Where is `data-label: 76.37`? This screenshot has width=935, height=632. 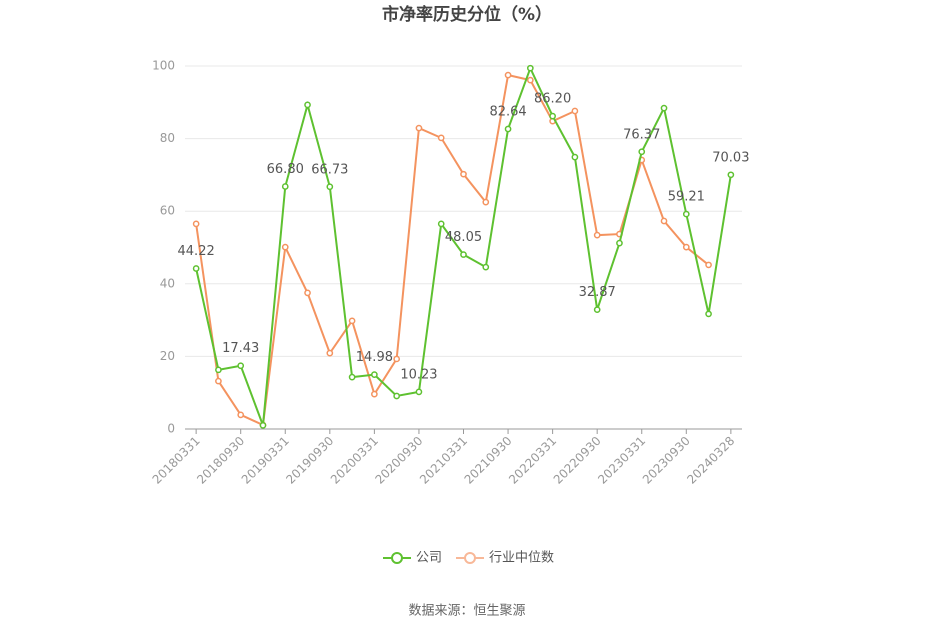 data-label: 76.37 is located at coordinates (641, 134).